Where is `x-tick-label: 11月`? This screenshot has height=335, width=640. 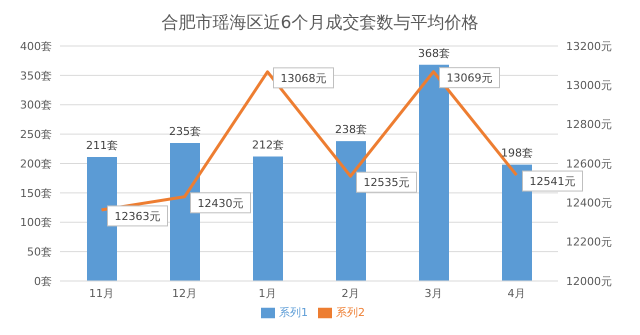
x-tick-label: 11月 is located at coordinates (101, 293).